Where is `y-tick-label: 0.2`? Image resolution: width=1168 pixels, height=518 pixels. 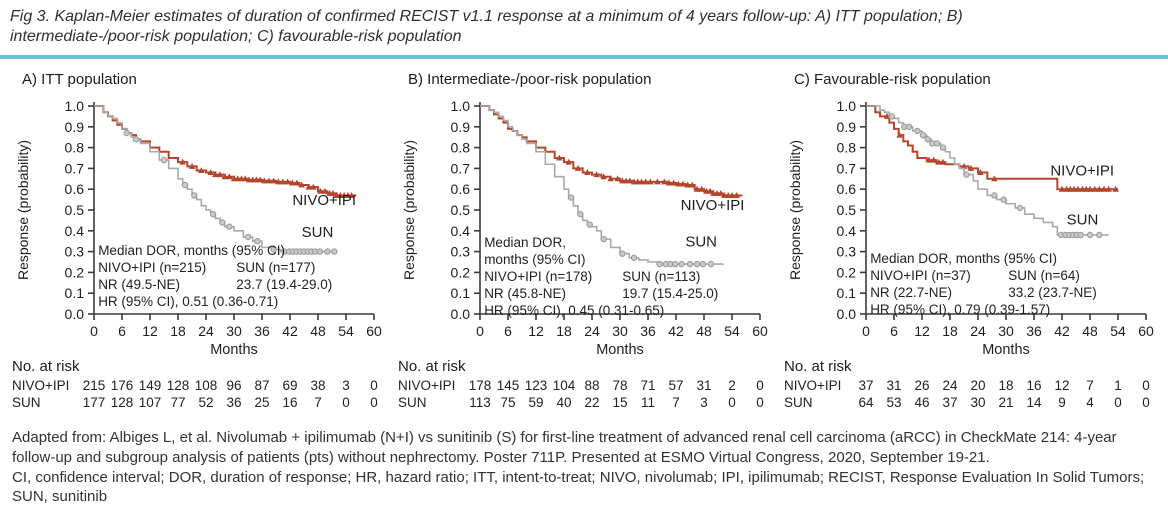 y-tick-label: 0.2 is located at coordinates (75, 272).